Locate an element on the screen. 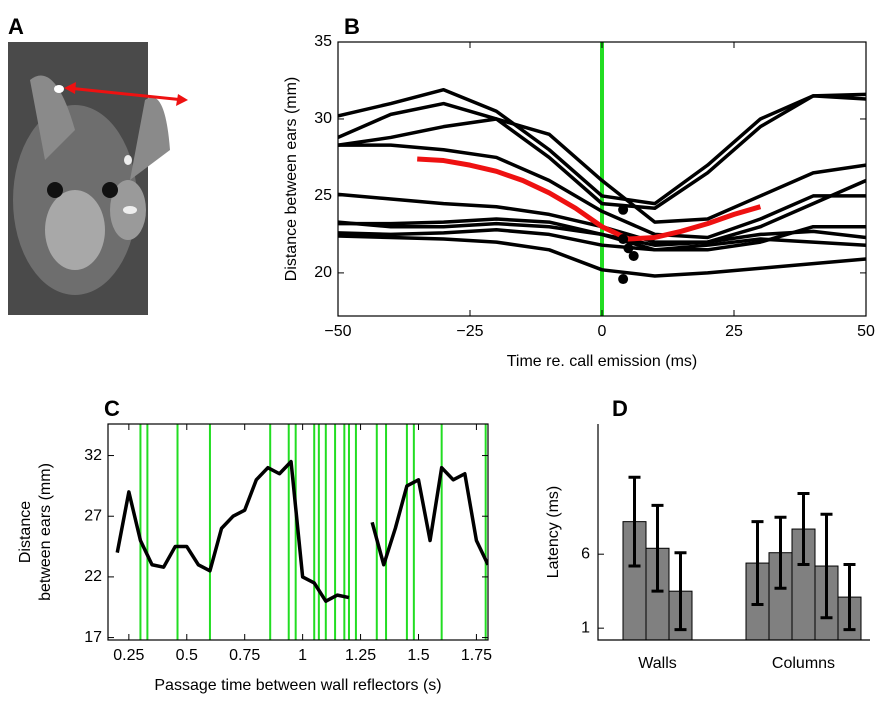 The width and height of the screenshot is (879, 705). y-axis-label: Latency (ms) is located at coordinates (553, 532).